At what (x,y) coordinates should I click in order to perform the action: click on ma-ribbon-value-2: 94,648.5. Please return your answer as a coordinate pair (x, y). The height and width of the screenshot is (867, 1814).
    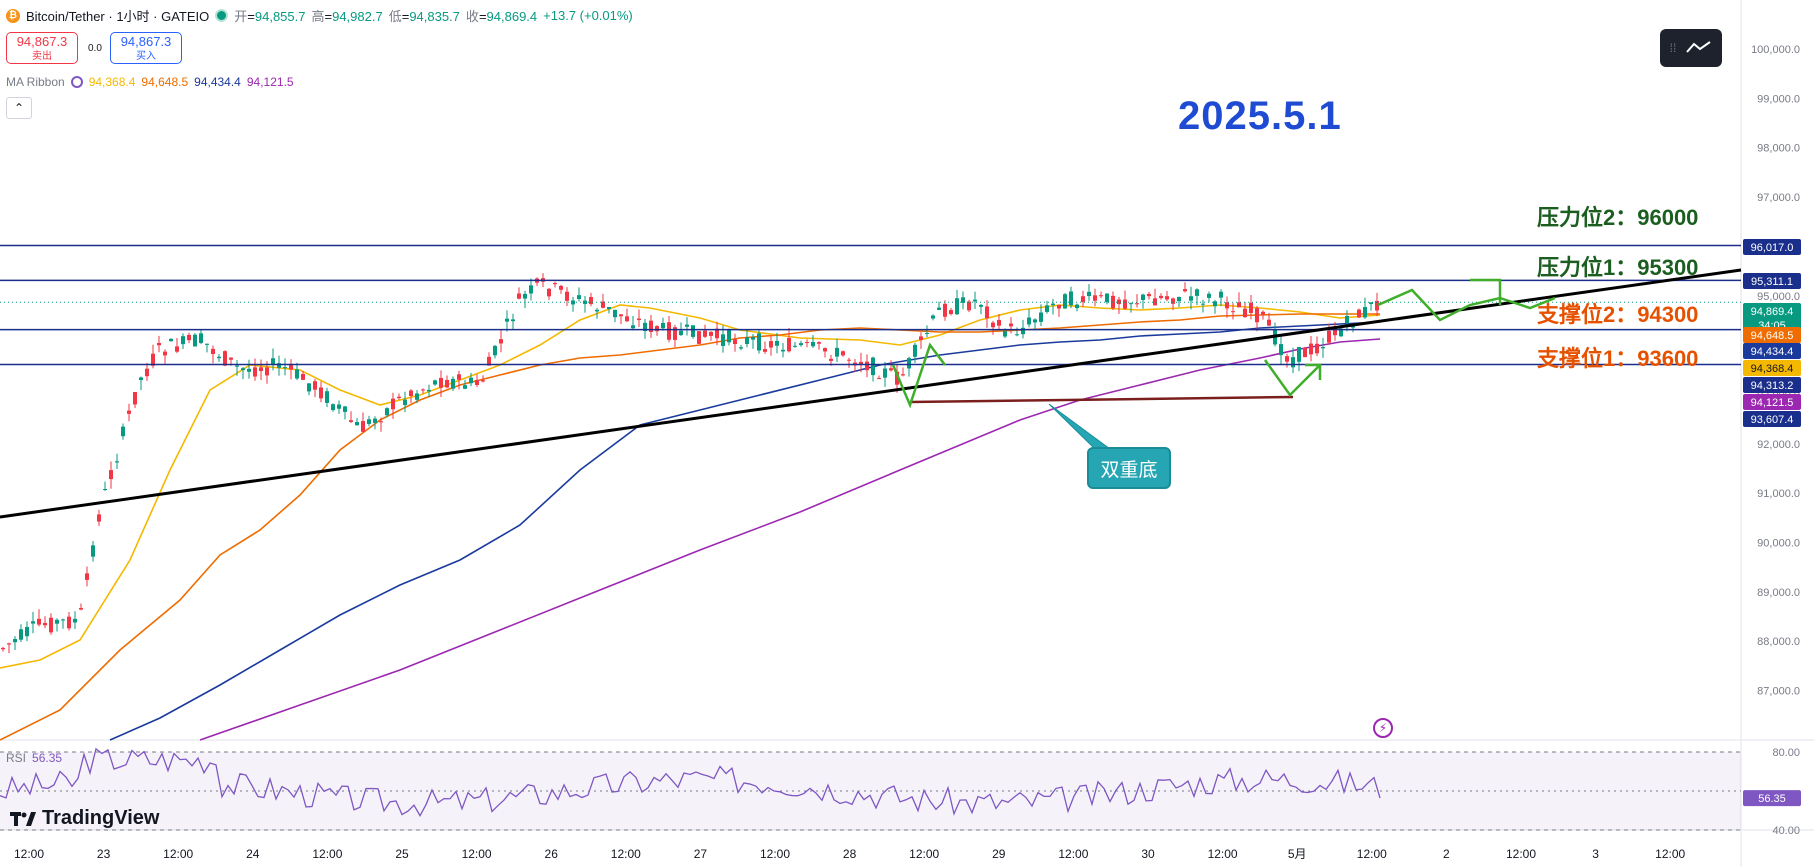
    Looking at the image, I should click on (165, 82).